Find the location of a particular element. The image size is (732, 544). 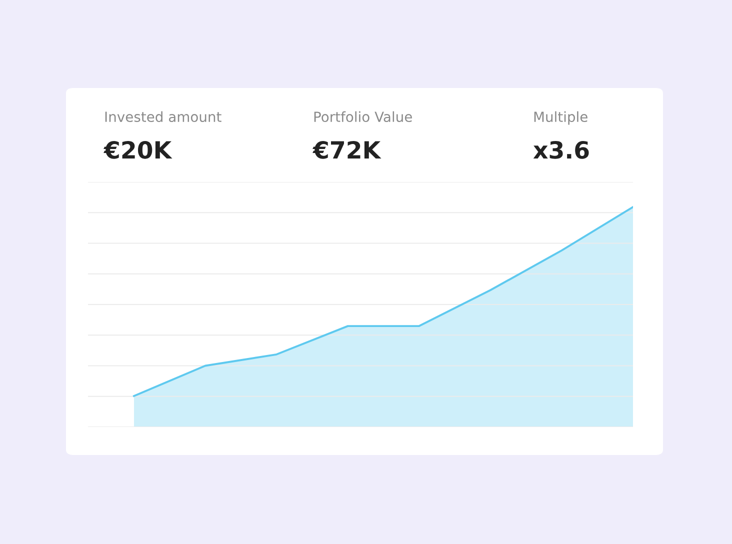

text: x3.6 is located at coordinates (561, 149).